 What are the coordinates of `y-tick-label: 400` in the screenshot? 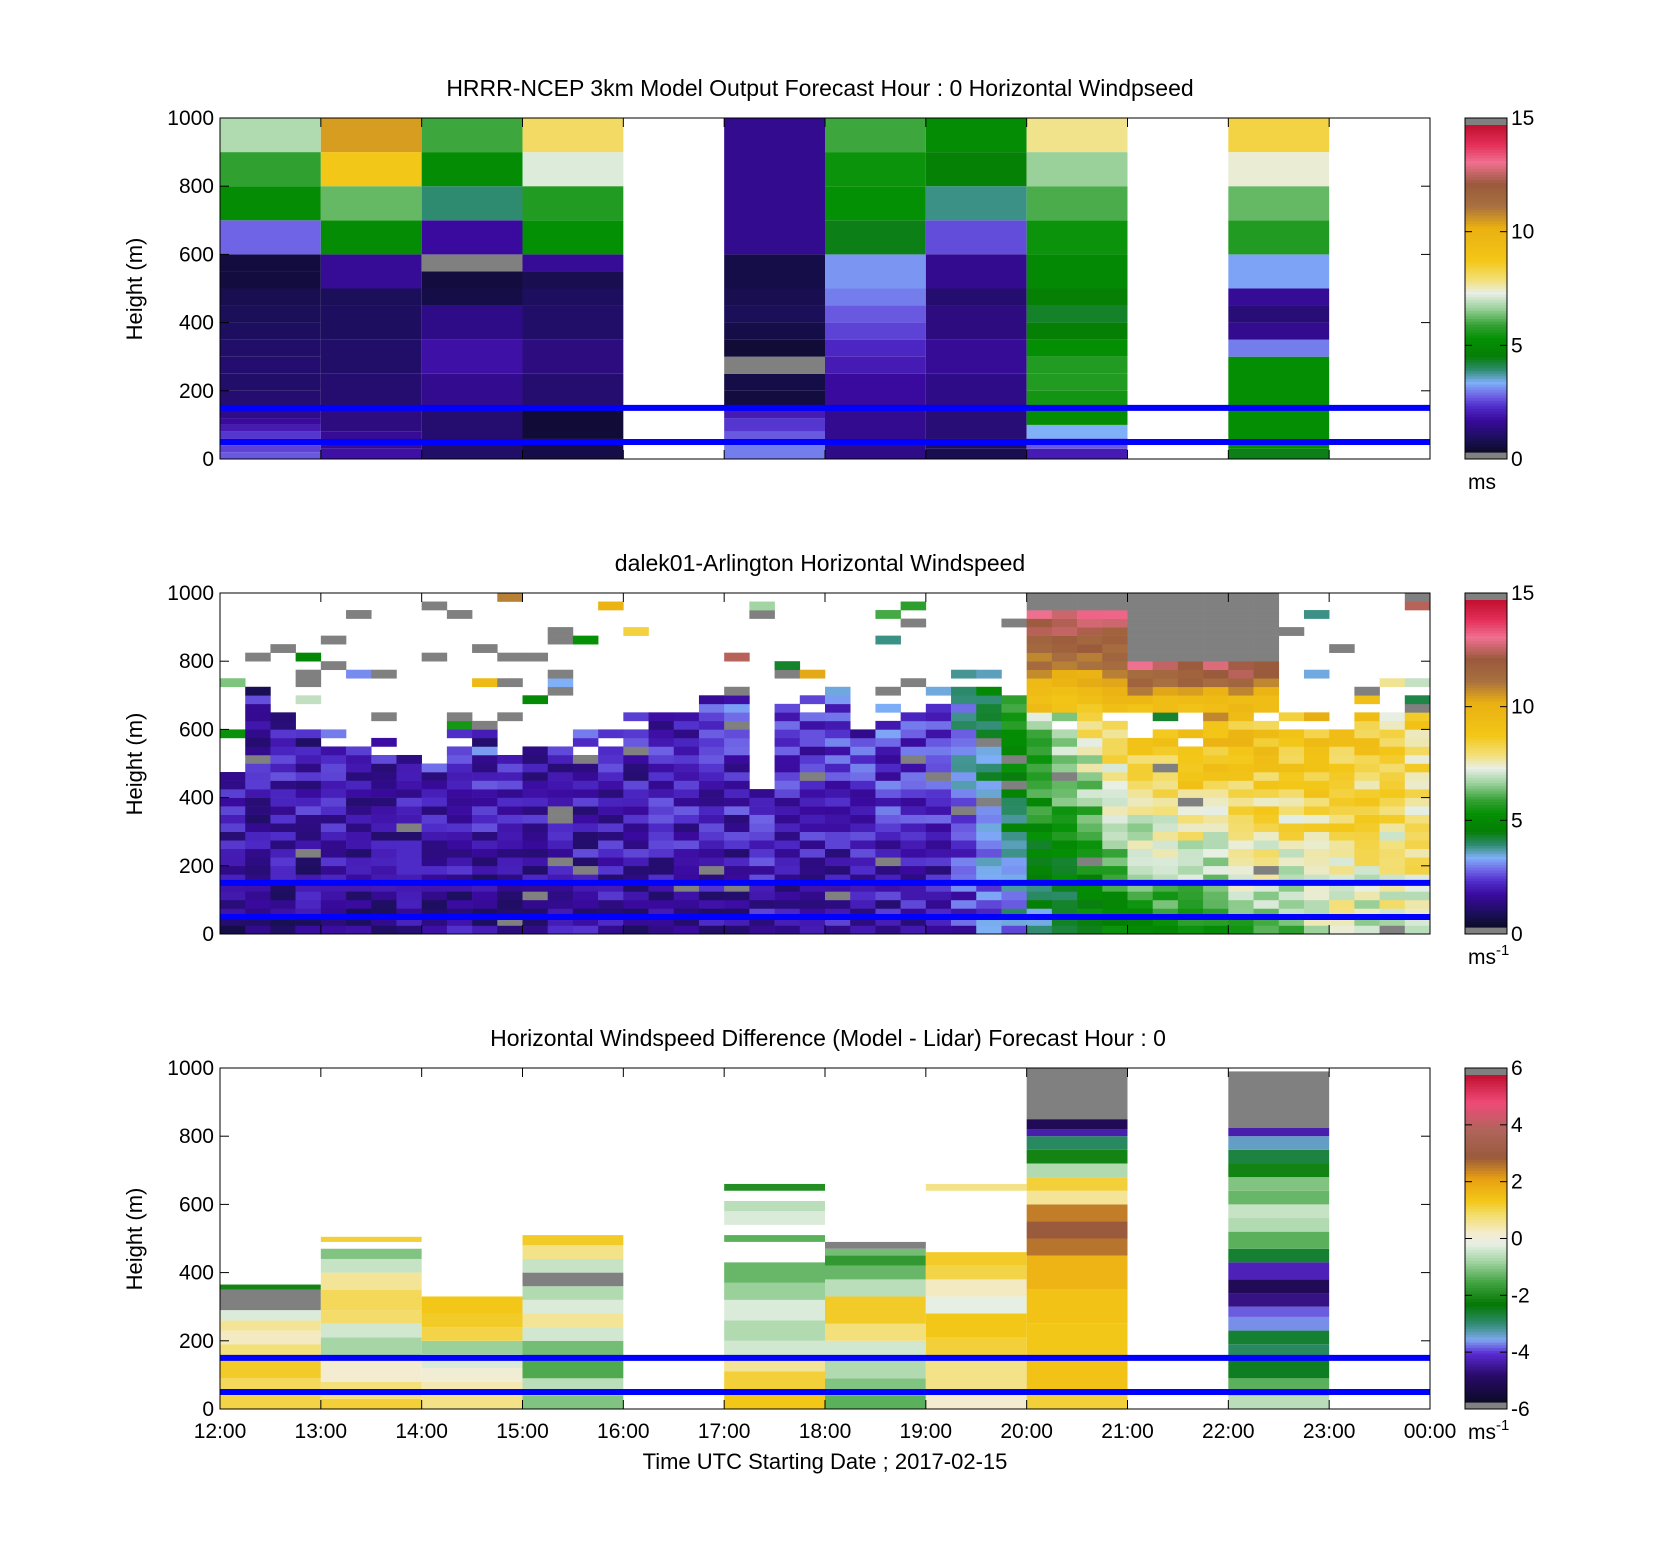 It's located at (196, 798).